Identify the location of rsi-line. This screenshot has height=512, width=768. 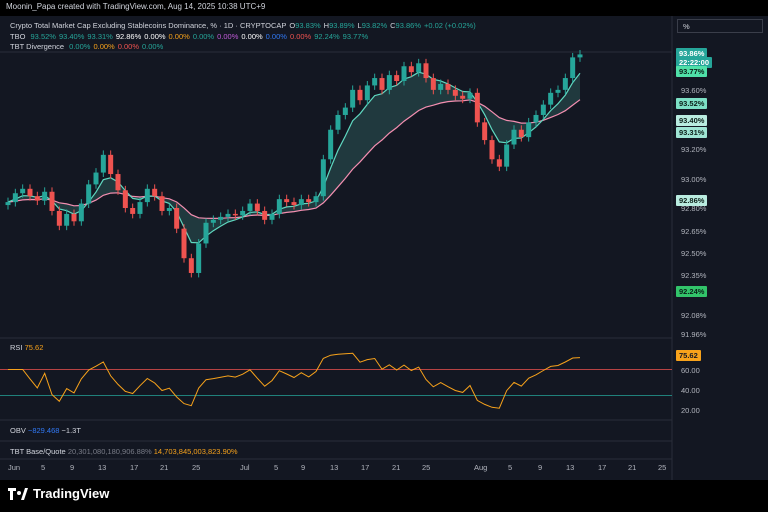
(294, 380).